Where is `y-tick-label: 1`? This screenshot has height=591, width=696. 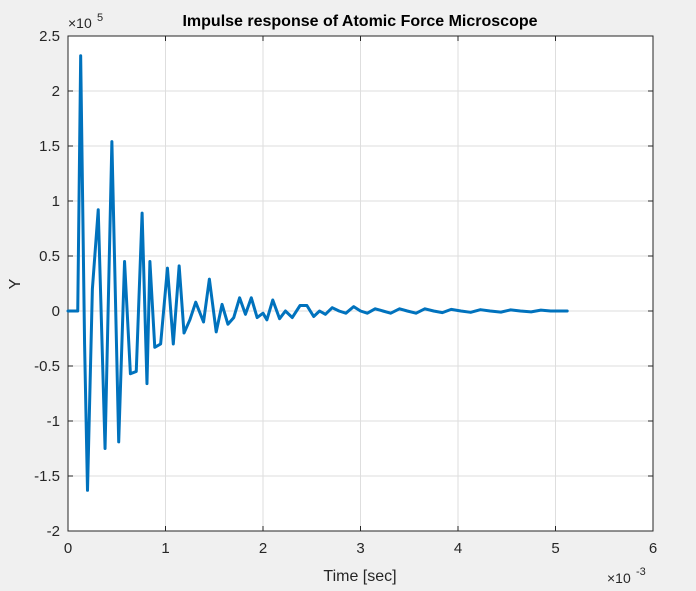
y-tick-label: 1 is located at coordinates (56, 201).